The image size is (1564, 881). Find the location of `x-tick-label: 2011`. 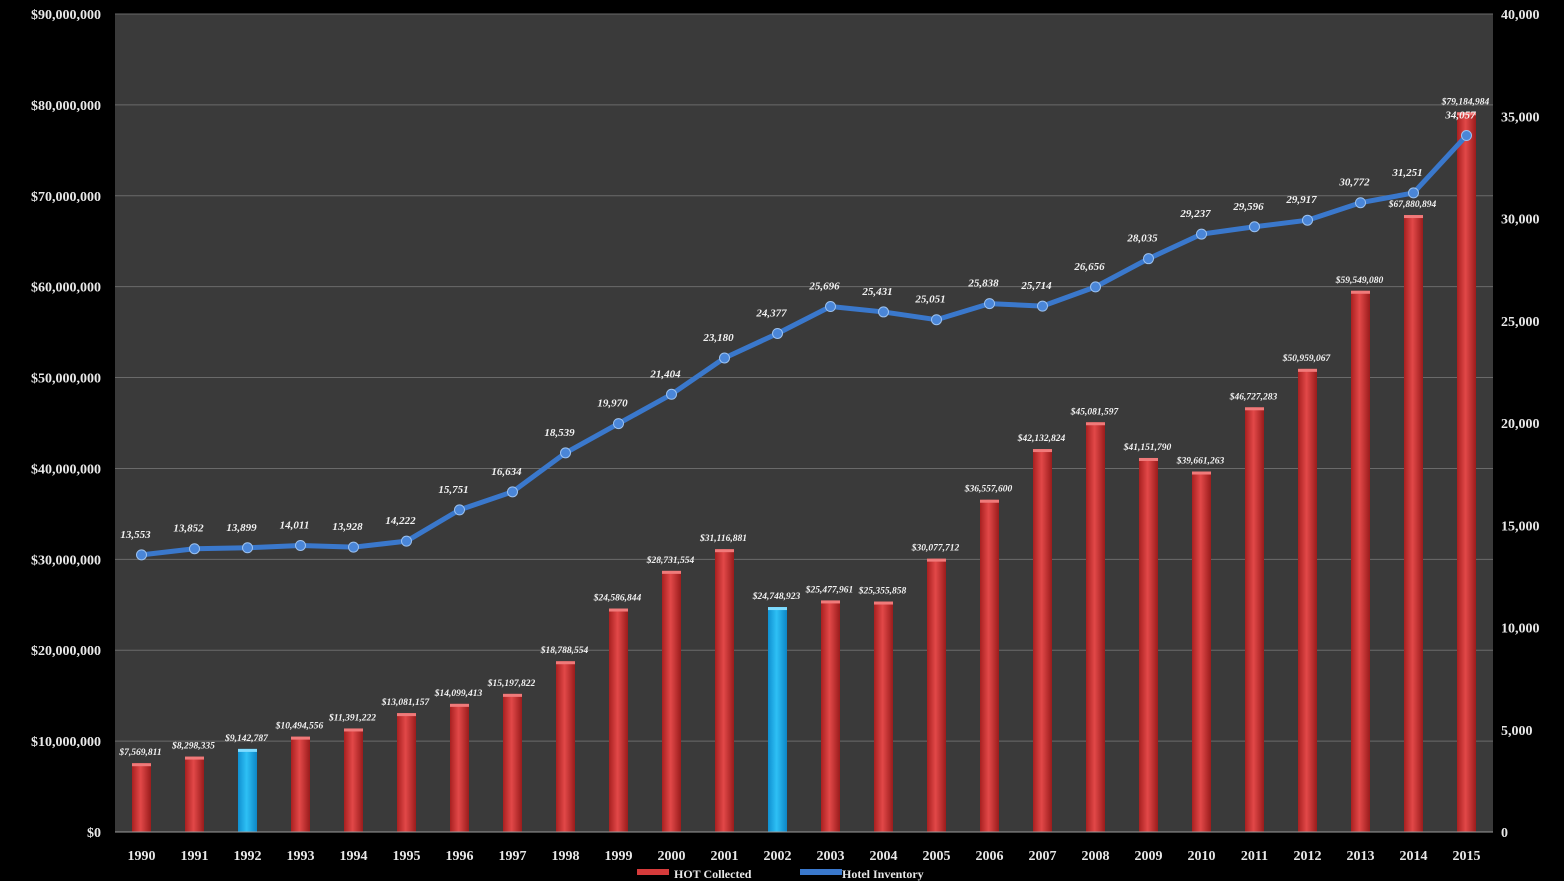

x-tick-label: 2011 is located at coordinates (1254, 856).